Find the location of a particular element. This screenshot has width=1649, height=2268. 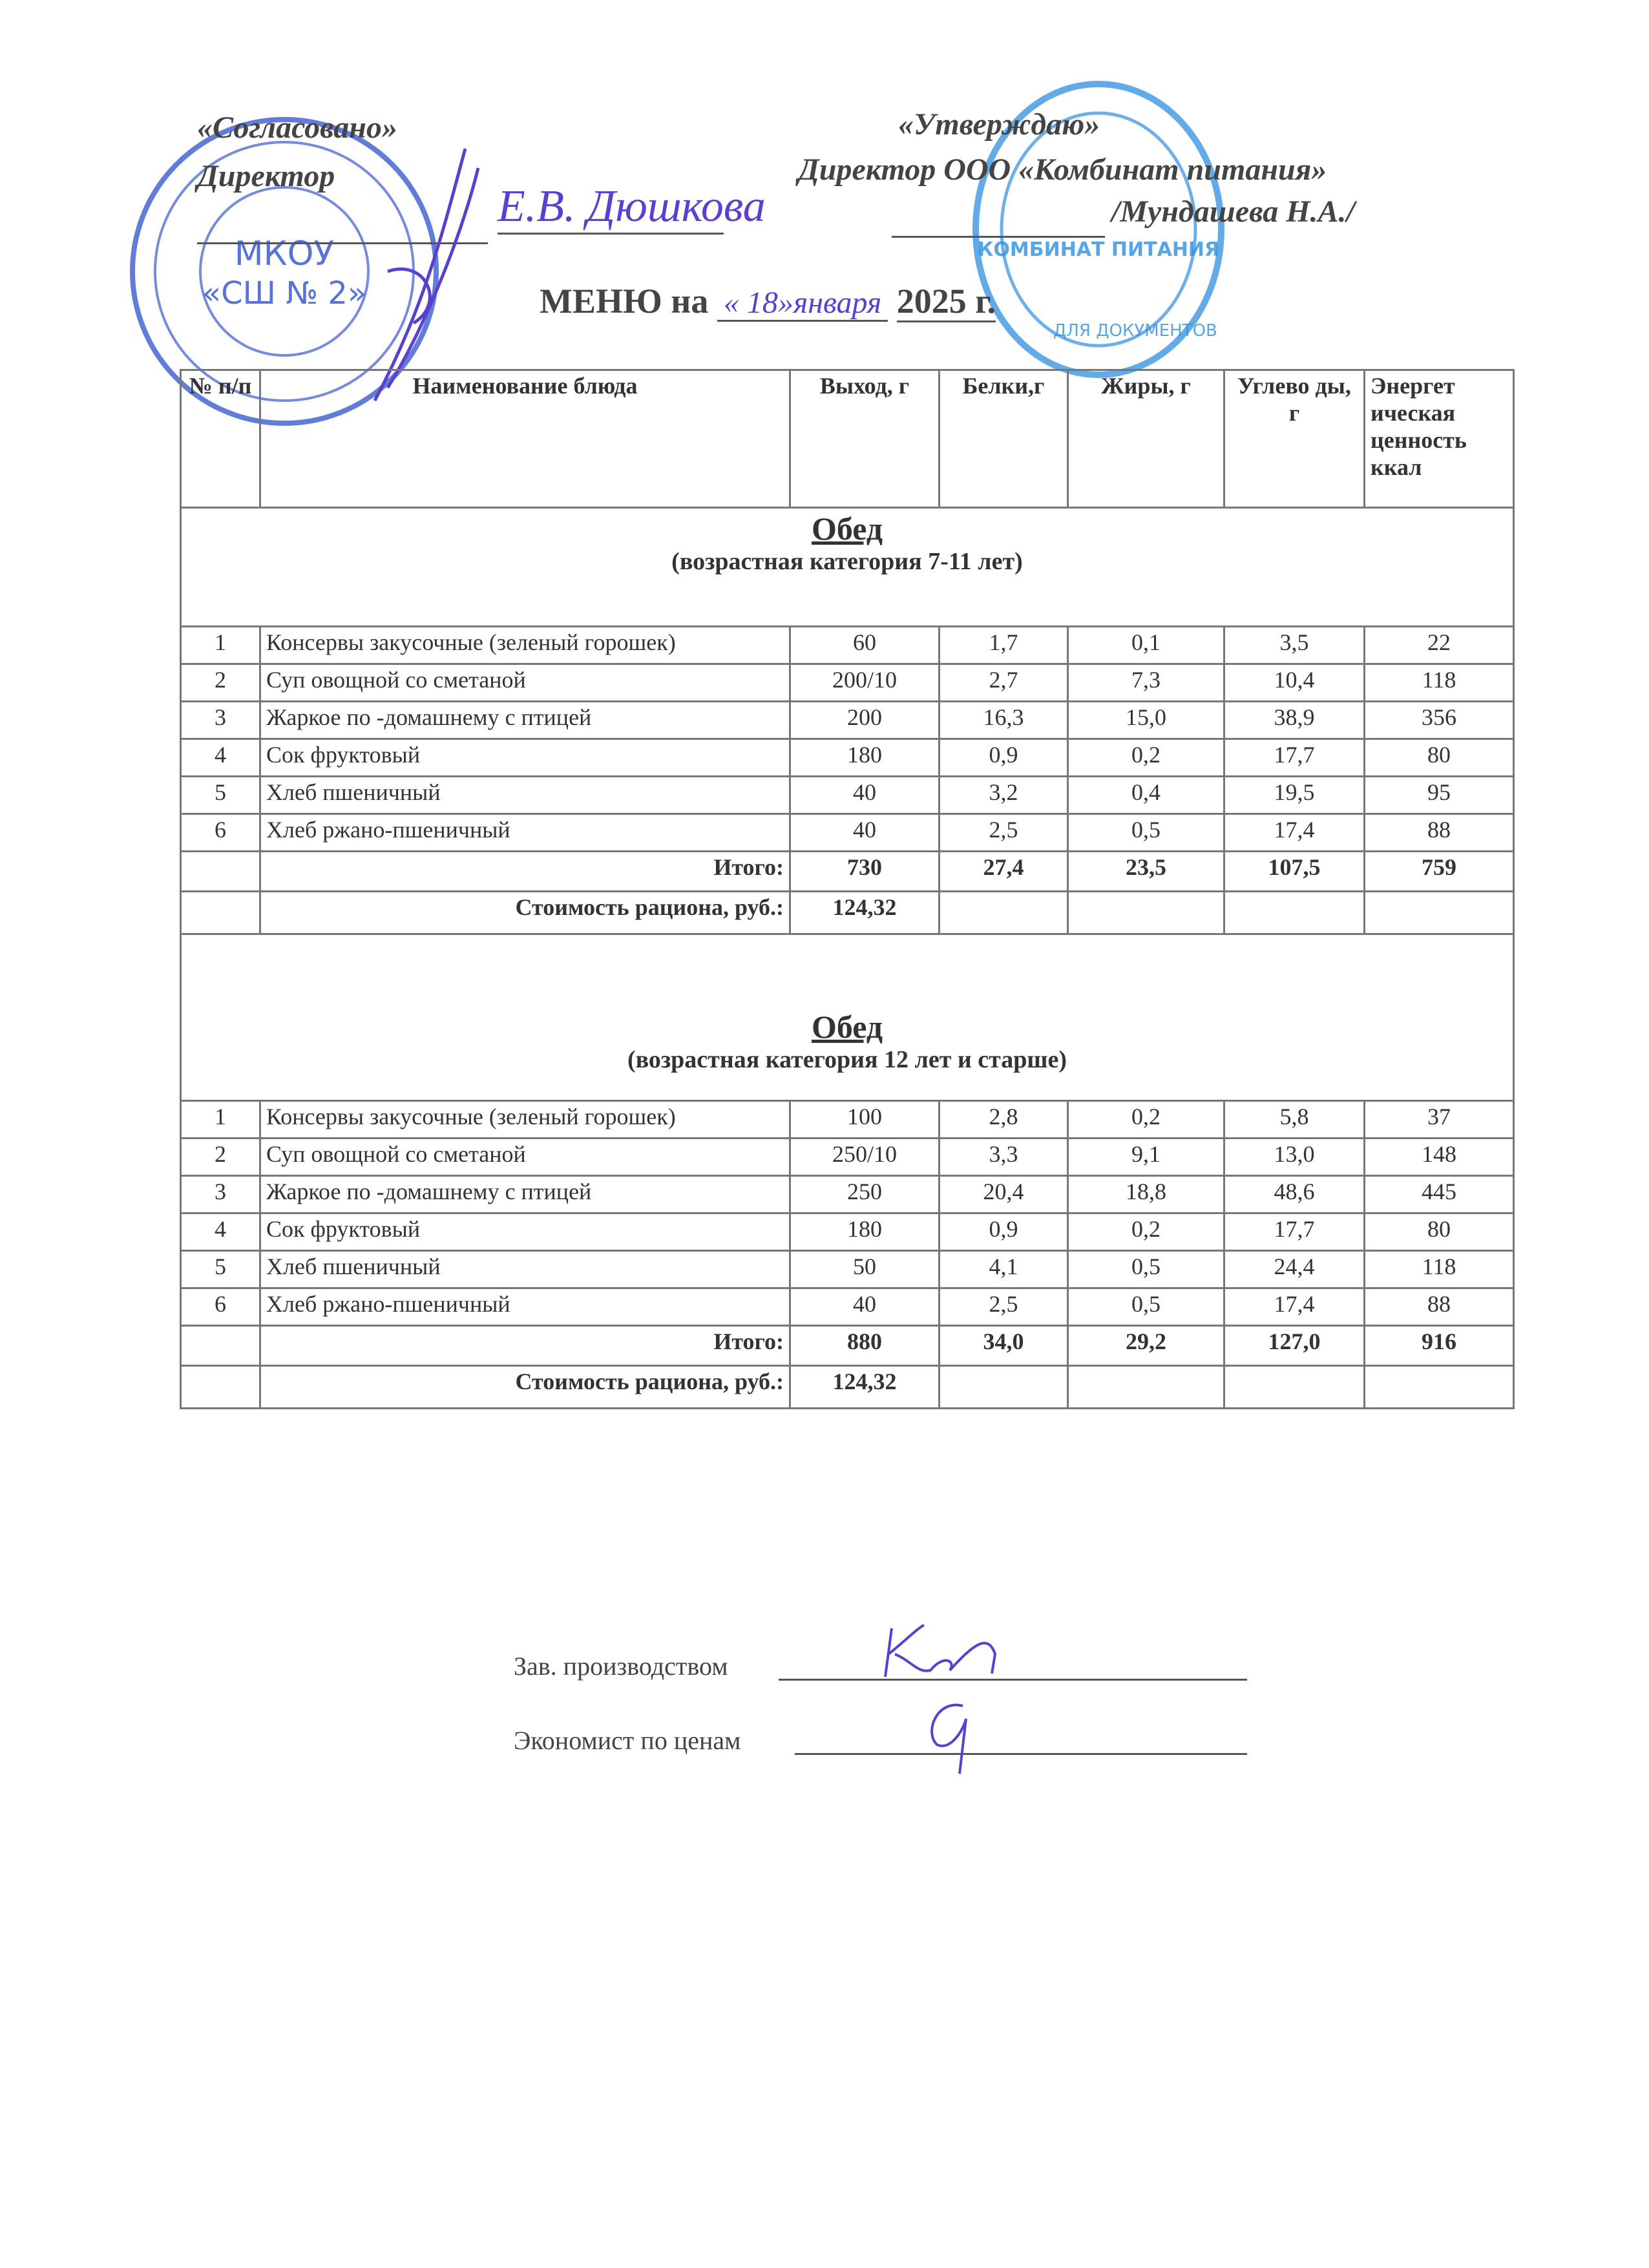

carbs: 24,4 is located at coordinates (1294, 1269).